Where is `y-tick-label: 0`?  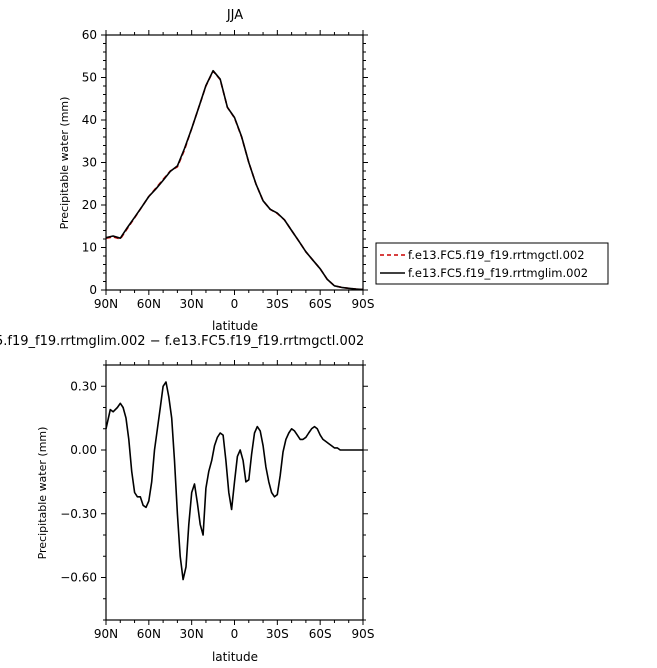 y-tick-label: 0 is located at coordinates (93, 290).